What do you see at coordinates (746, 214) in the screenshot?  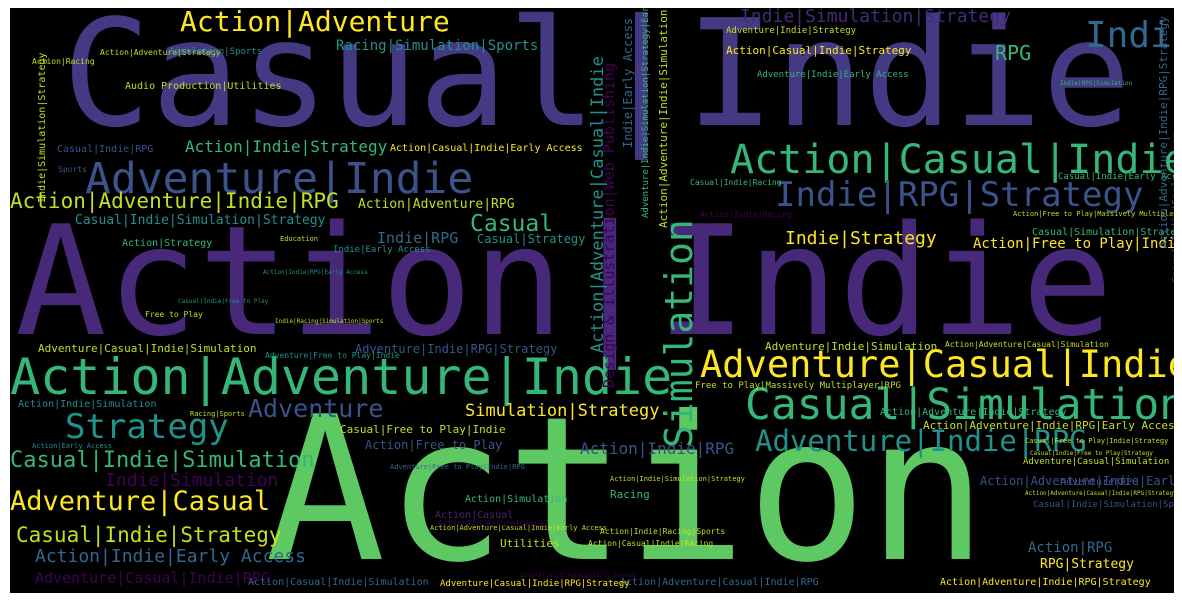 I see `word: Action|Indie|Racing` at bounding box center [746, 214].